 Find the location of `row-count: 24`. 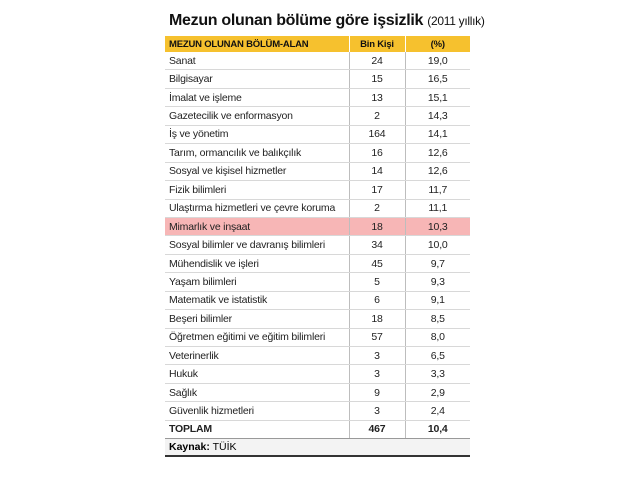

row-count: 24 is located at coordinates (377, 61).